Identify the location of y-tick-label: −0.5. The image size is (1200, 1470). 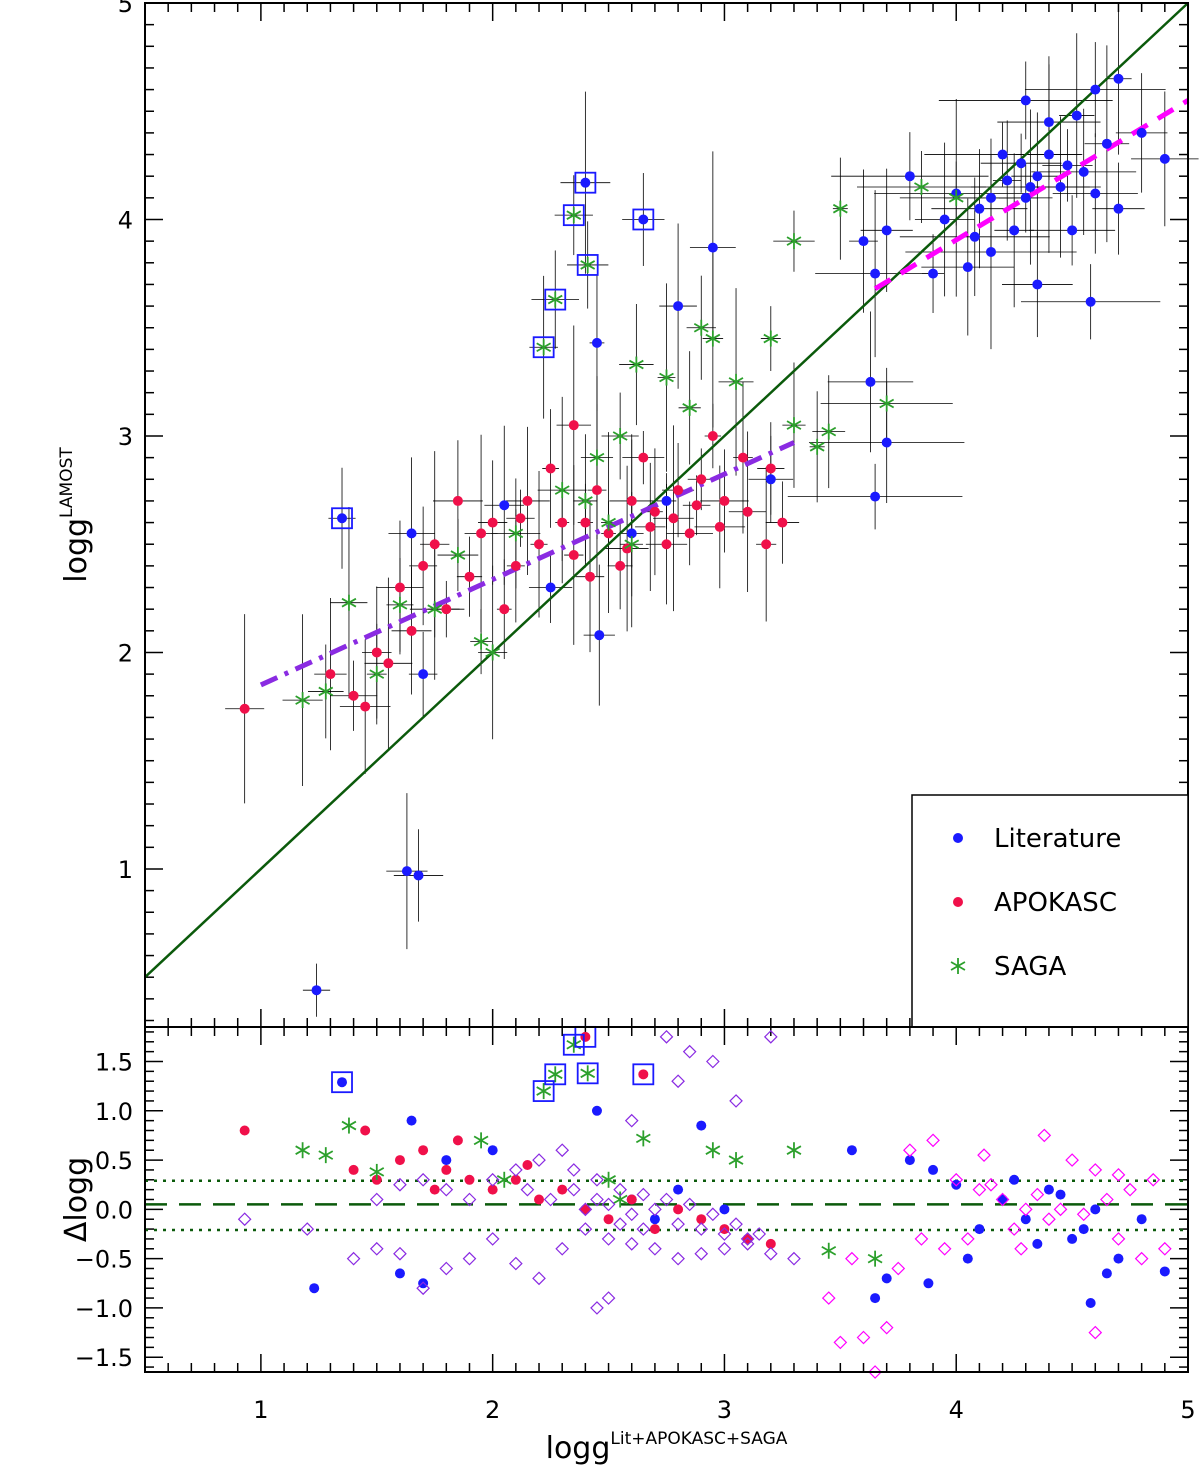
(104, 1260).